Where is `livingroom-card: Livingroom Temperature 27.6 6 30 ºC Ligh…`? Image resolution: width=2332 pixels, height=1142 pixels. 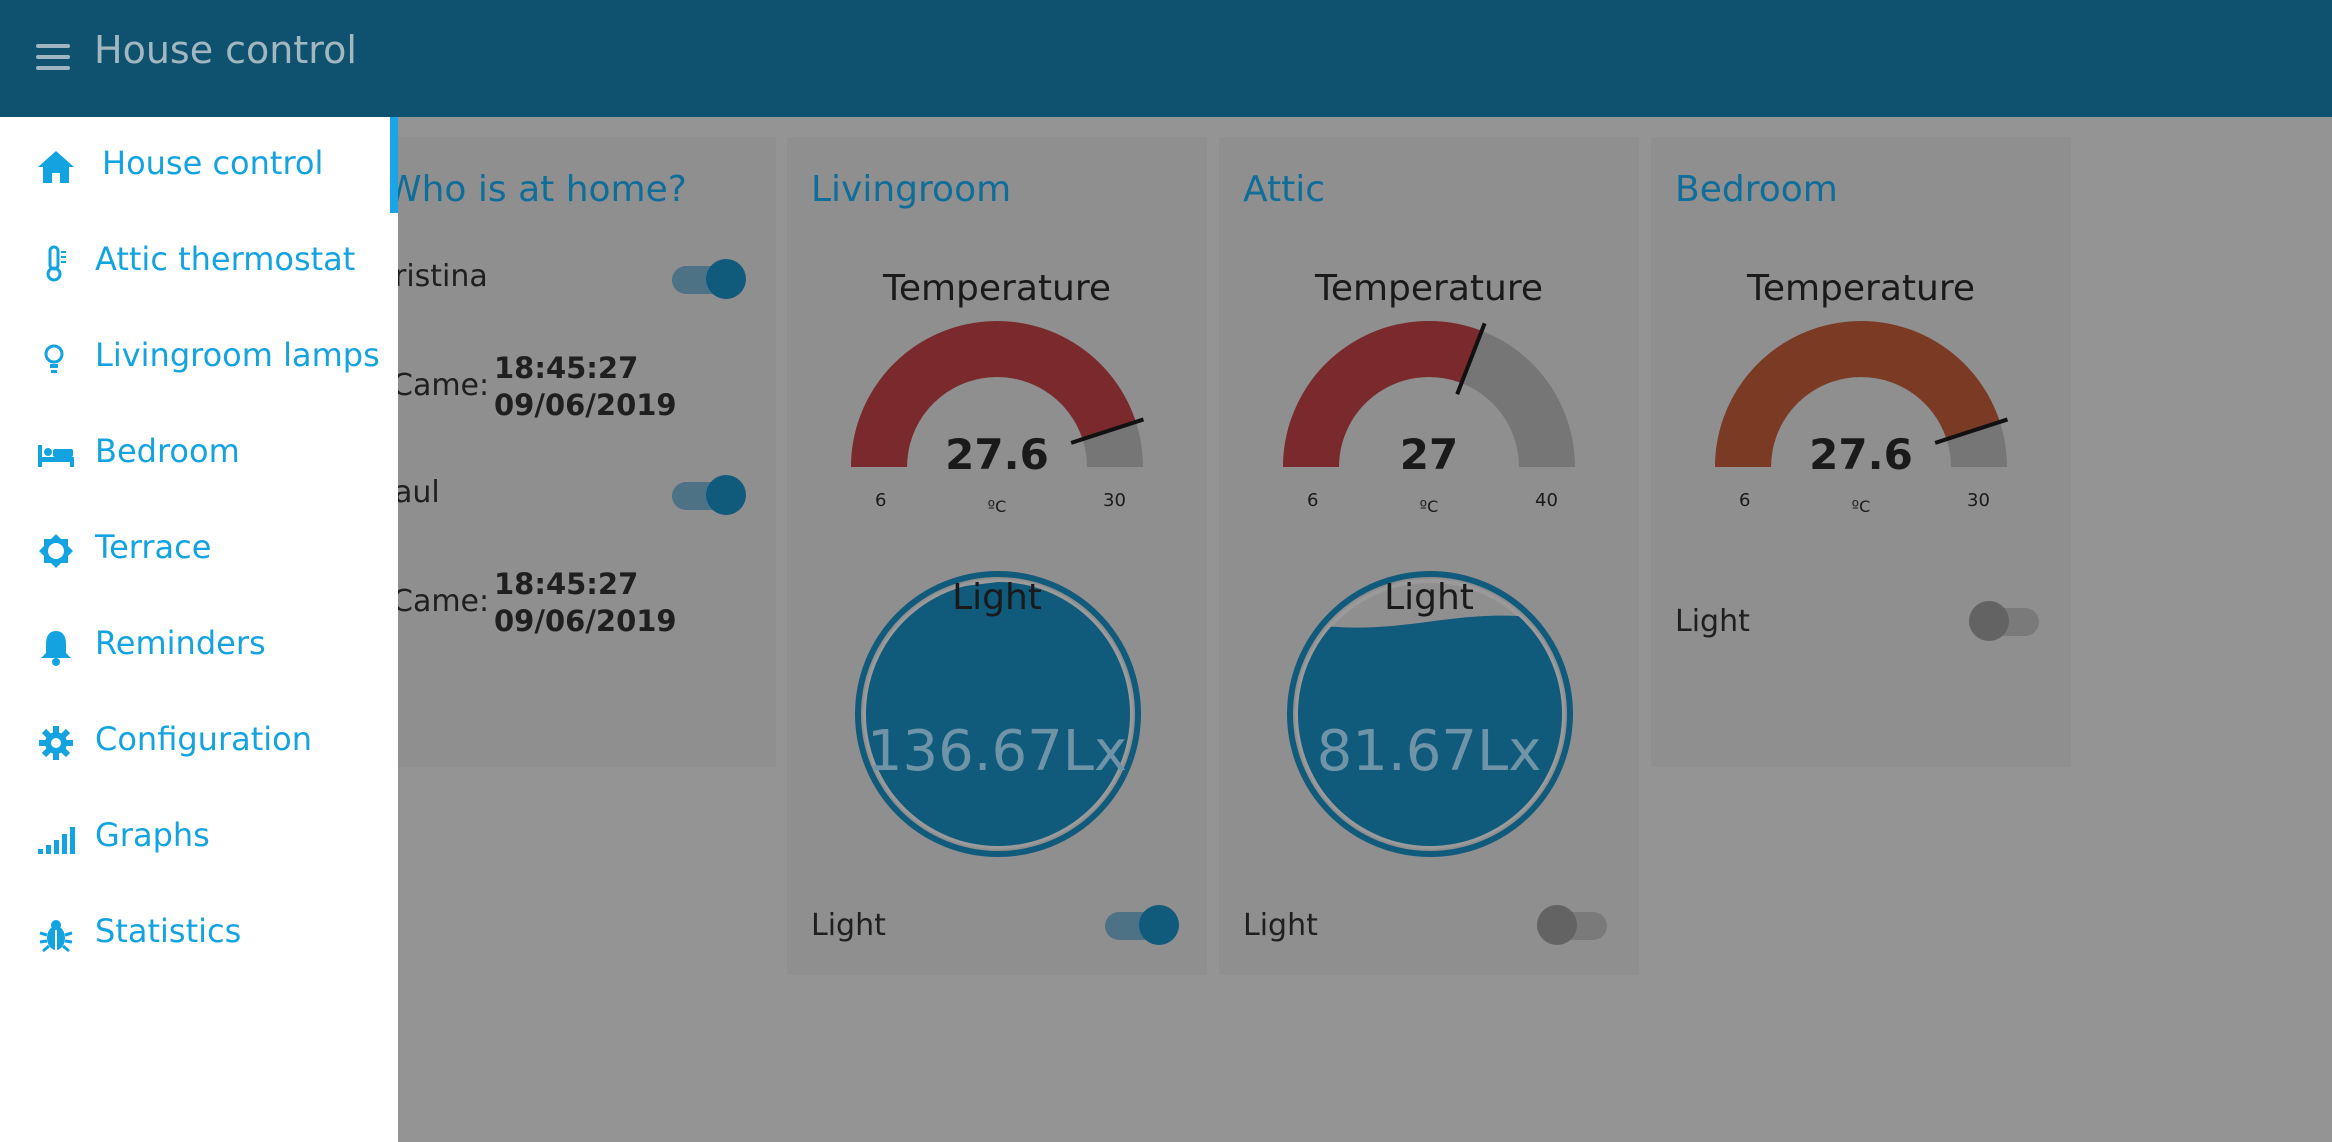
livingroom-card: Livingroom Temperature 27.6 6 30 ºC Ligh… is located at coordinates (997, 556).